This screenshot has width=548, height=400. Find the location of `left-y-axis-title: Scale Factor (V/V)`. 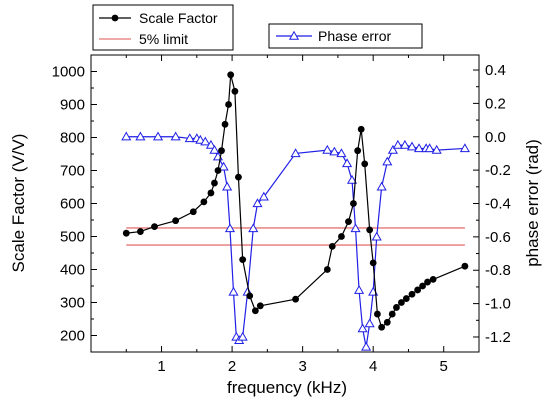

left-y-axis-title: Scale Factor (V/V) is located at coordinates (18, 203).